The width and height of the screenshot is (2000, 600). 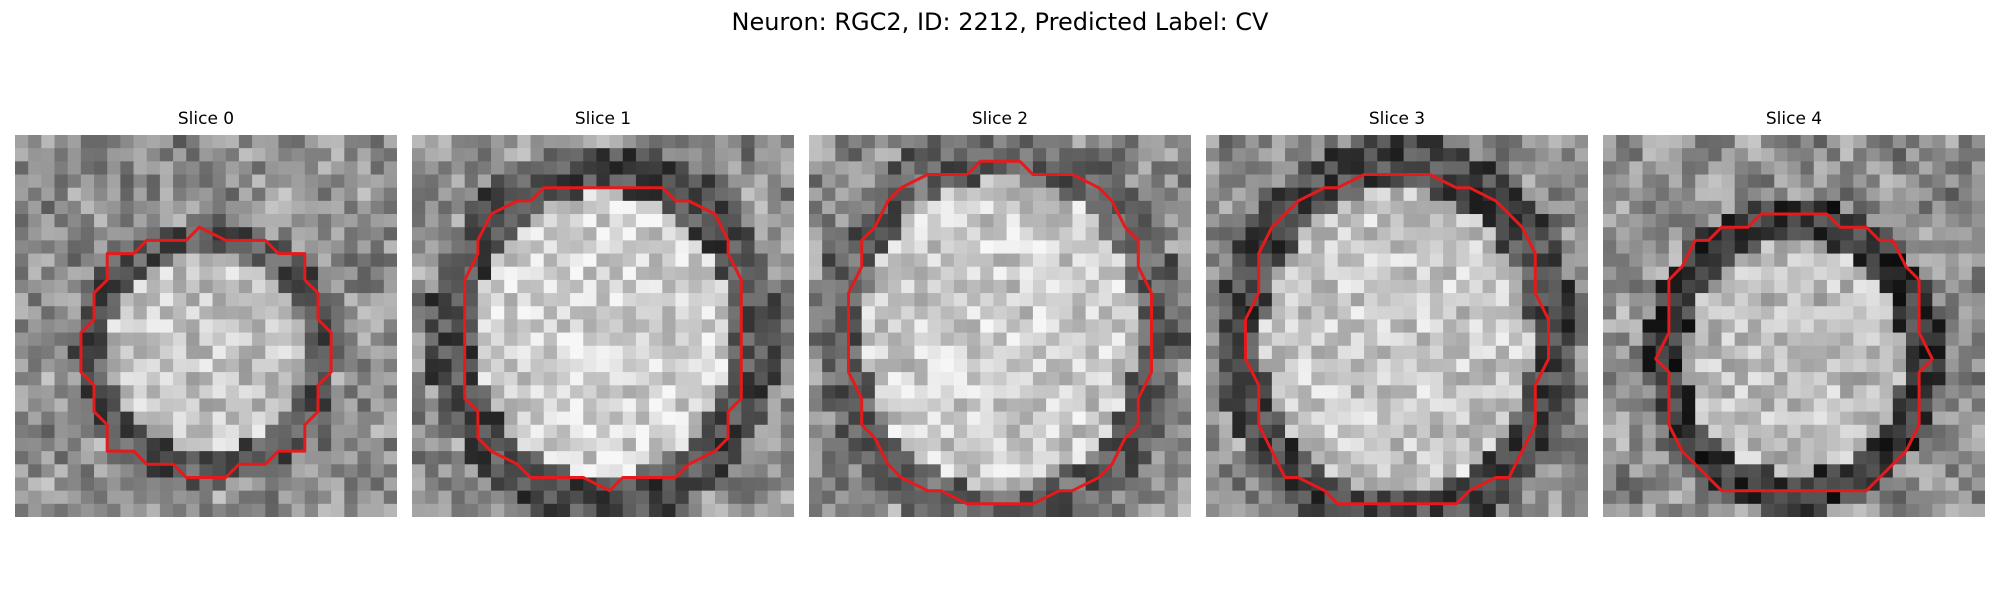 What do you see at coordinates (603, 119) in the screenshot?
I see `slice-1-title: Slice 1` at bounding box center [603, 119].